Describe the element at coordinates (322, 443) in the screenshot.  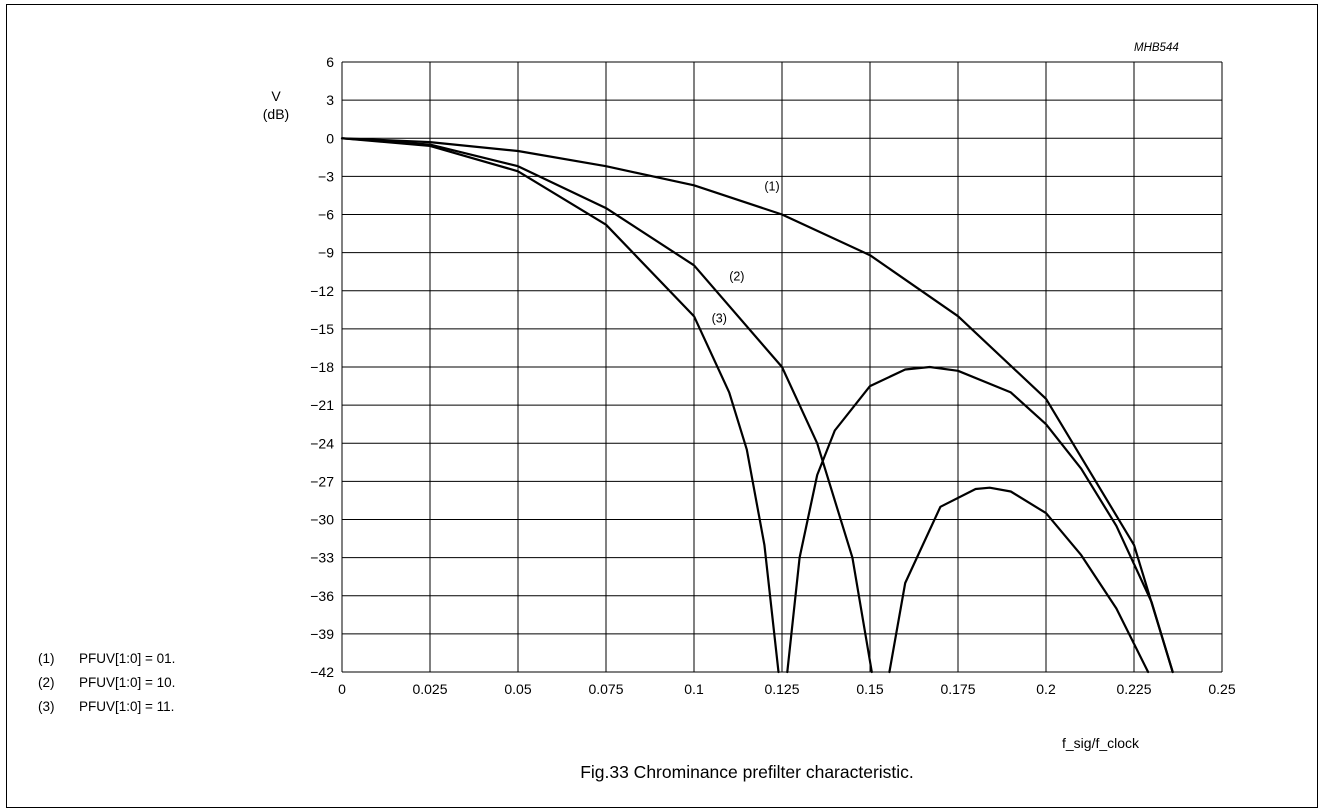
I see `y-tick-label: −24` at that location.